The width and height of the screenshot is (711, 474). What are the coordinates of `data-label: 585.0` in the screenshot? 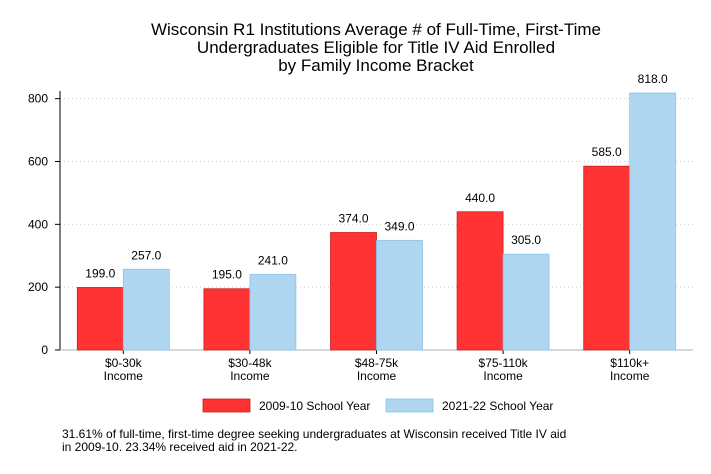 It's located at (607, 152).